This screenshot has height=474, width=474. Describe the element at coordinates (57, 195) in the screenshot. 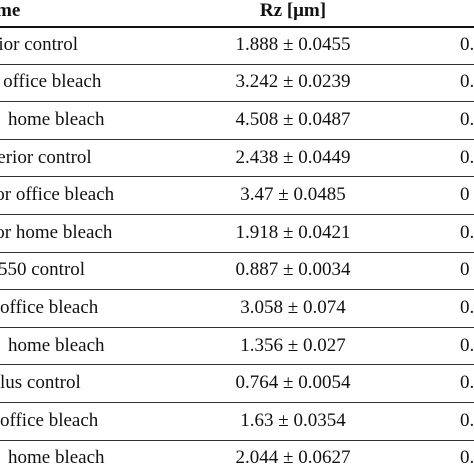

I see `row-name: ior office bleach` at that location.